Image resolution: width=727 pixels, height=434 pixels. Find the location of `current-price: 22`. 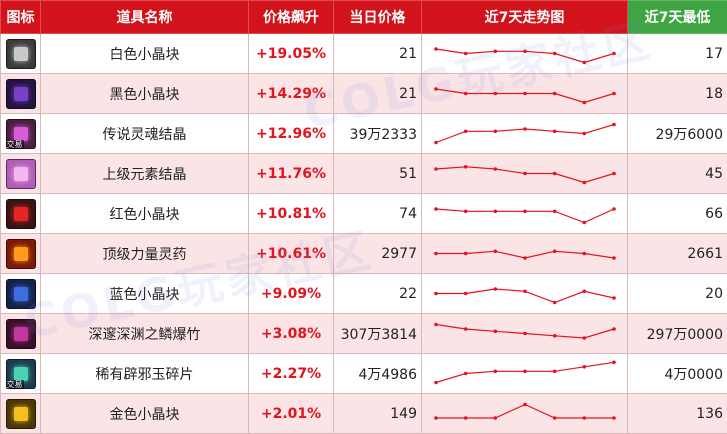

current-price: 22 is located at coordinates (377, 293).